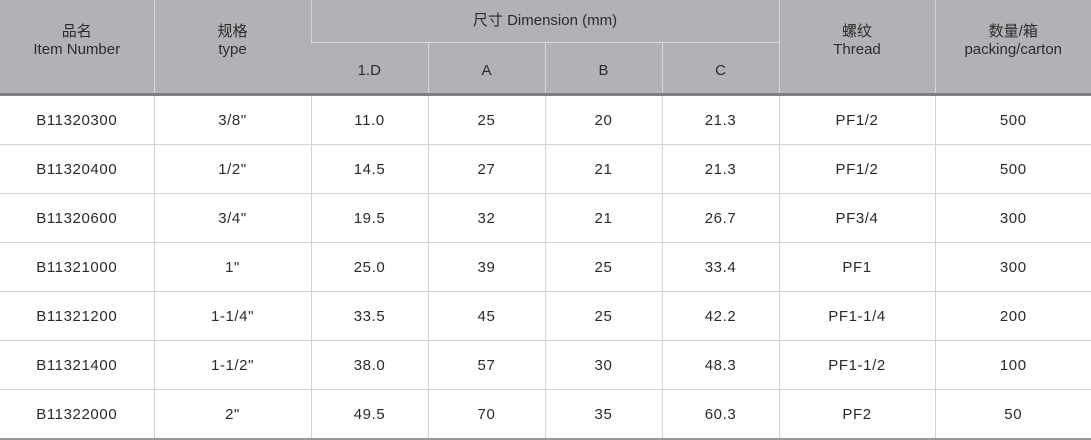  I want to click on header-type: 规格 type, so click(232, 48).